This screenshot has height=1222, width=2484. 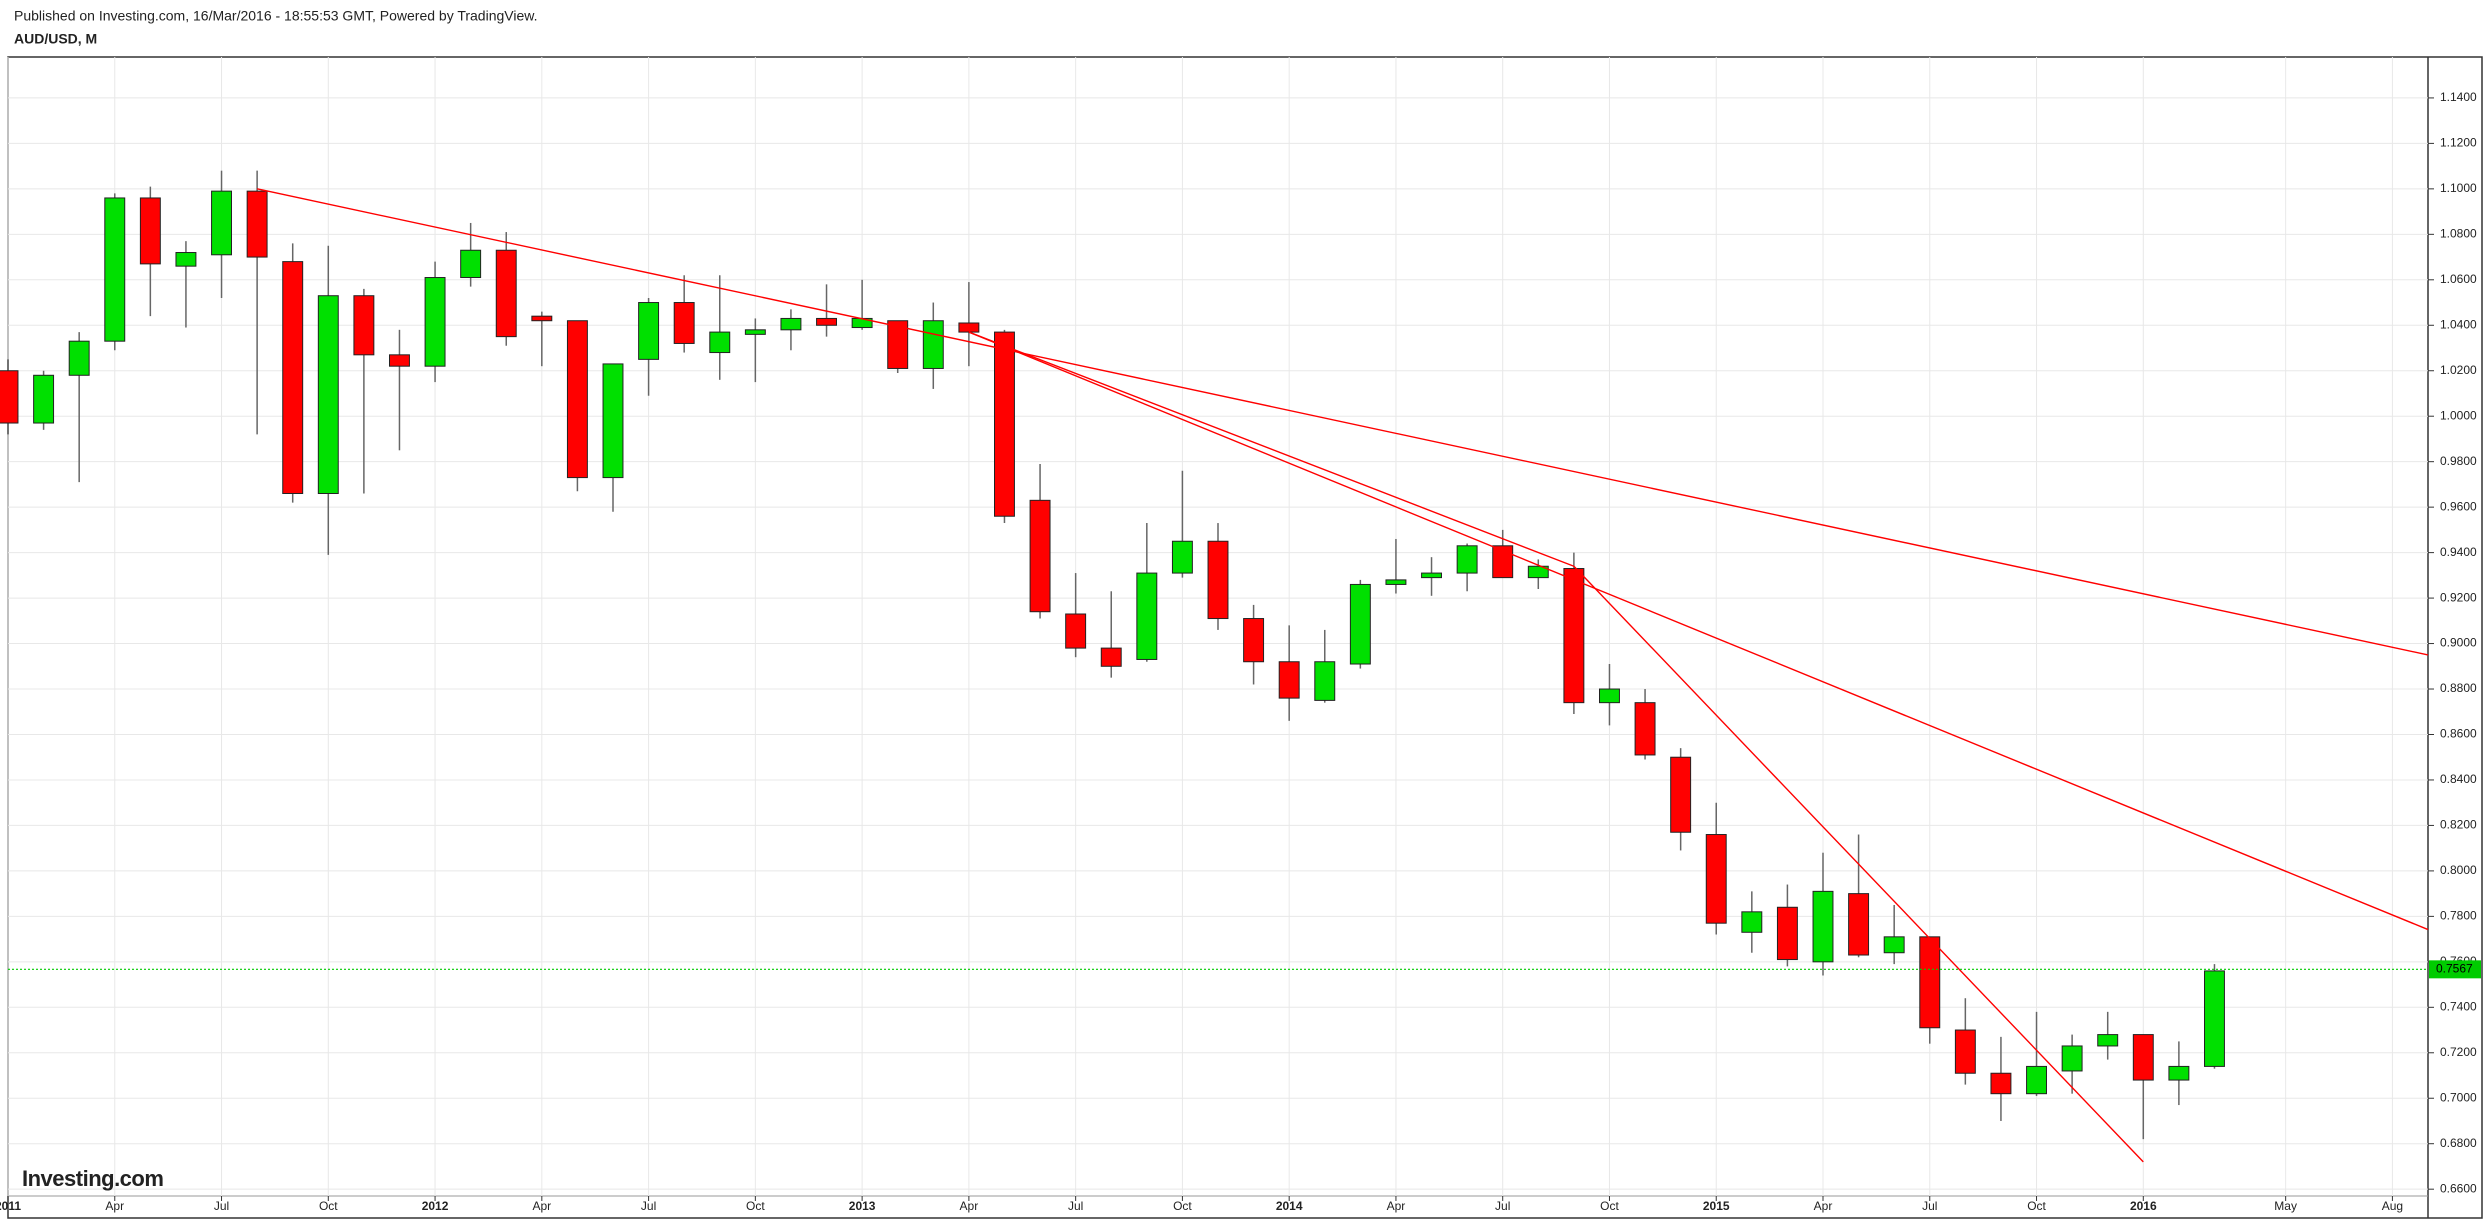 What do you see at coordinates (2458, 916) in the screenshot?
I see `y-tick-label: 0.7800` at bounding box center [2458, 916].